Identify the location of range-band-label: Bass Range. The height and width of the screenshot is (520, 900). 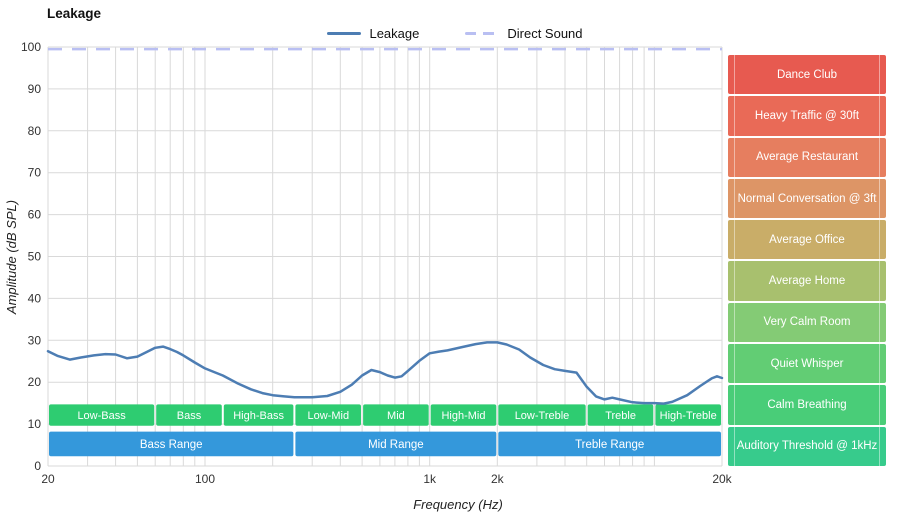
(171, 445).